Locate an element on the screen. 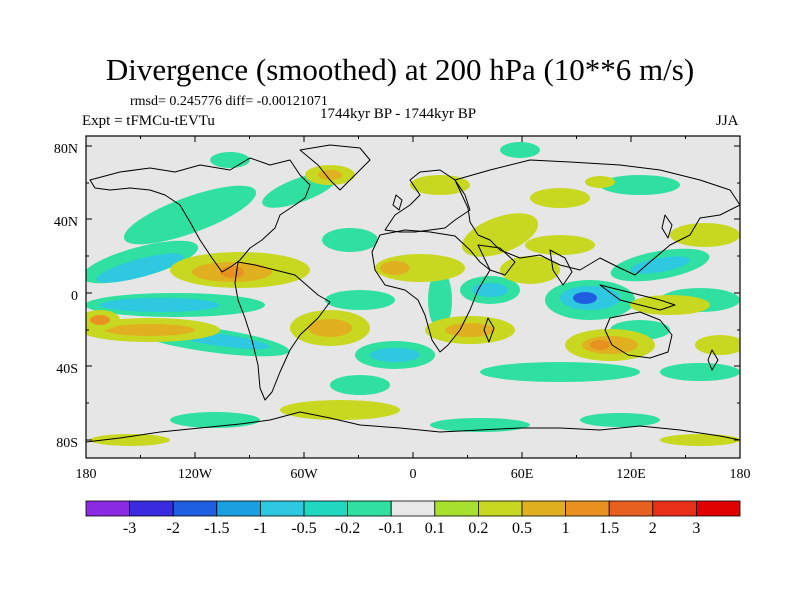 The height and width of the screenshot is (600, 800). y-label-0: 0 is located at coordinates (74, 296).